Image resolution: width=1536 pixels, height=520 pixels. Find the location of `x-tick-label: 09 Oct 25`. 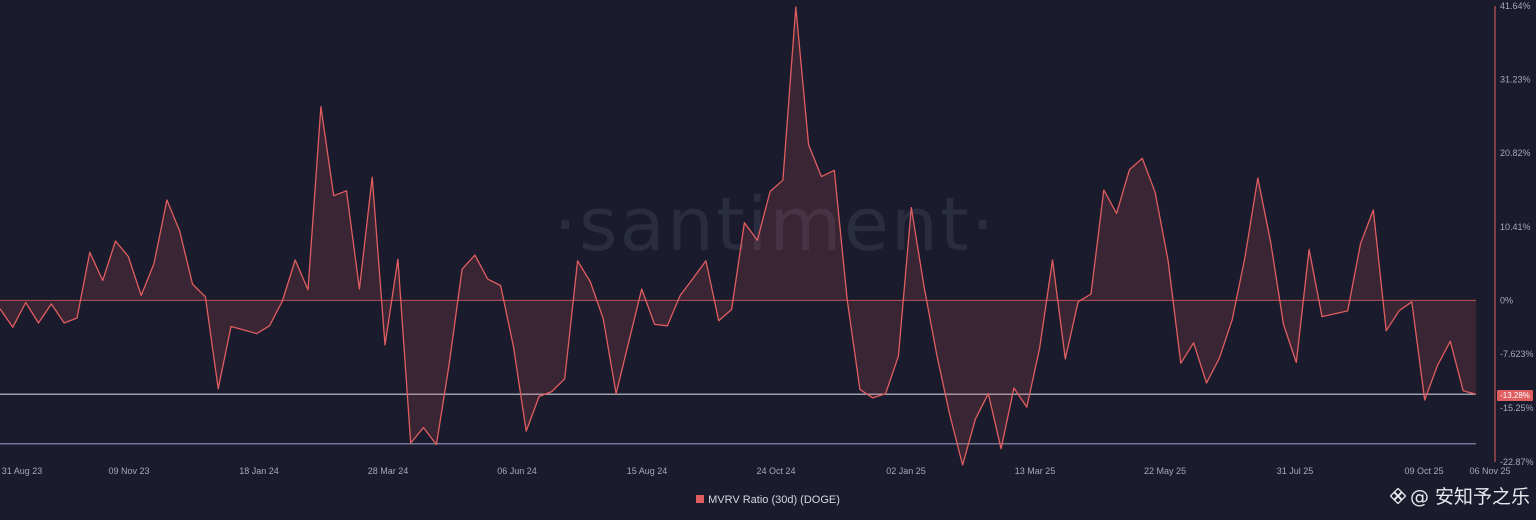

x-tick-label: 09 Oct 25 is located at coordinates (1423, 471).